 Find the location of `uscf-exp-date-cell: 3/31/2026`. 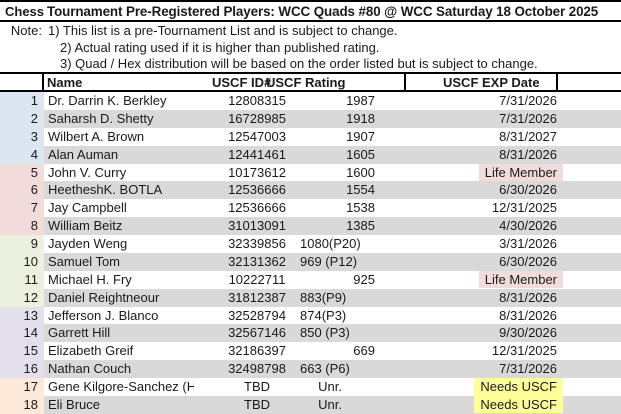

uscf-exp-date-cell: 3/31/2026 is located at coordinates (528, 243).